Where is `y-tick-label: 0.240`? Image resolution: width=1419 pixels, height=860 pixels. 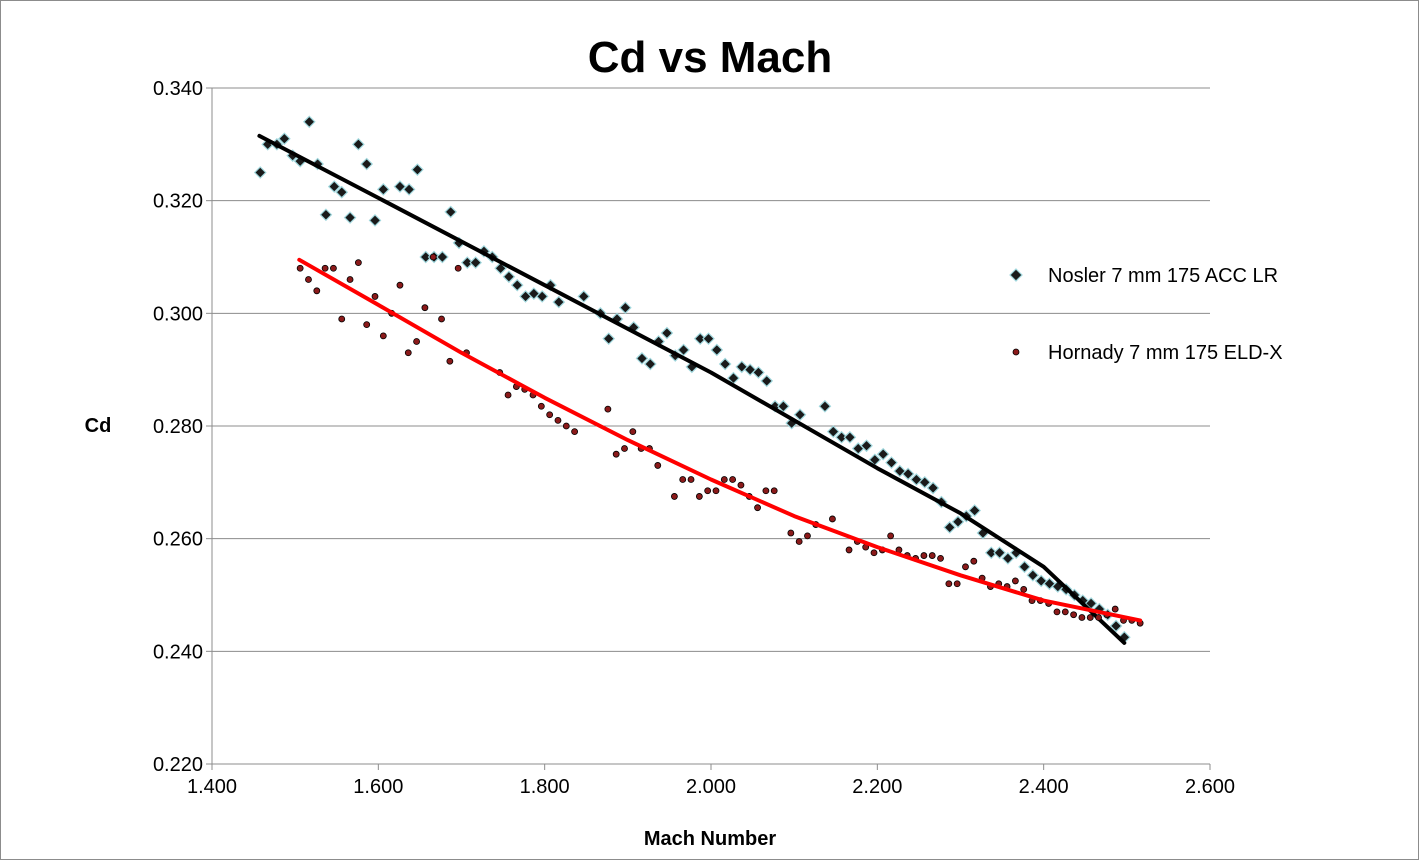
y-tick-label: 0.240 is located at coordinates (178, 652).